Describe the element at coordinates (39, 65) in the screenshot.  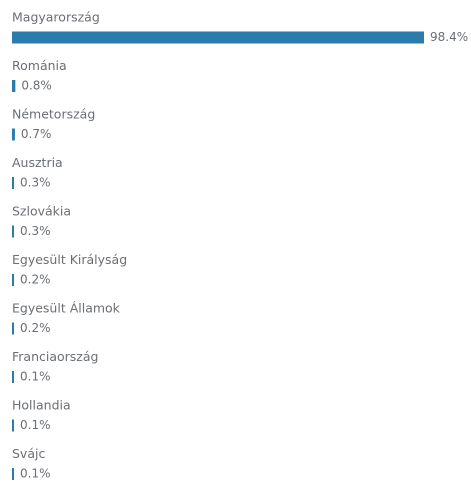
I see `category-label: Románia` at that location.